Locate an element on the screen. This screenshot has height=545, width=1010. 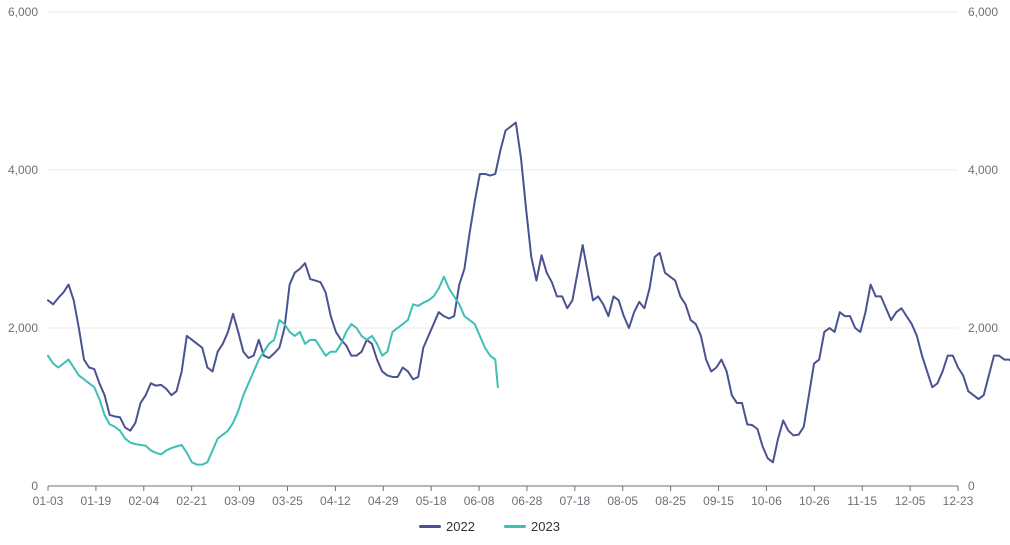
legend: 2022 2023 is located at coordinates (489, 526).